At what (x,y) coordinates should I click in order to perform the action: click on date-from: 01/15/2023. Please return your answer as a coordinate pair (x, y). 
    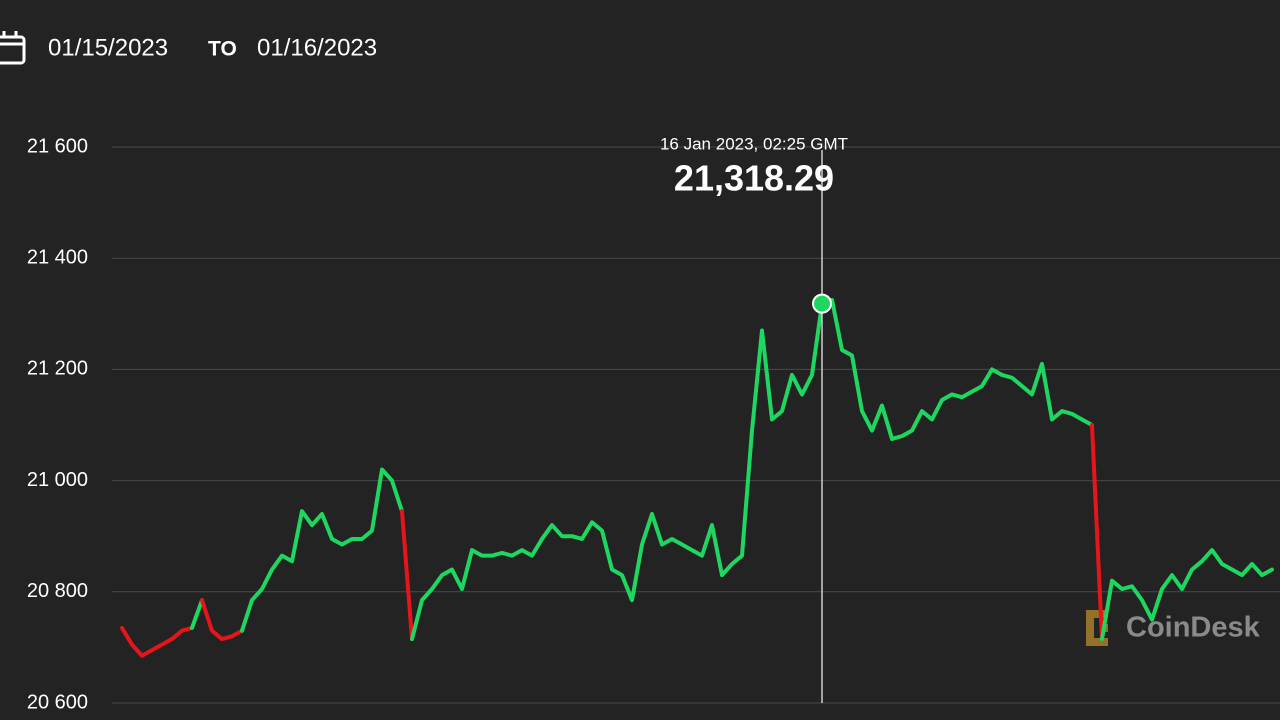
    Looking at the image, I should click on (108, 47).